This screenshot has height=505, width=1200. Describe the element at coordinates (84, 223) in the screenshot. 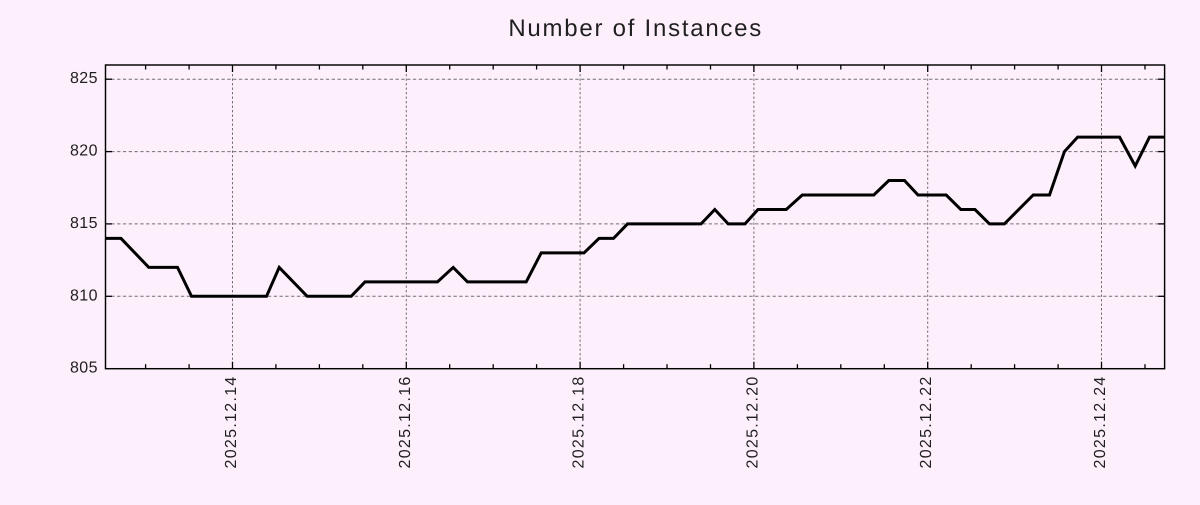

I see `svg-text: 815` at that location.